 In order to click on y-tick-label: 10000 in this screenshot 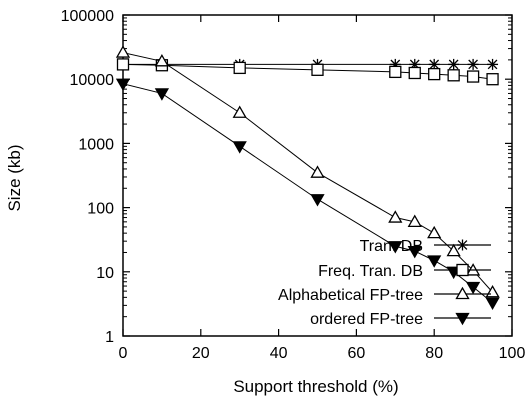, I will do `click(92, 80)`.